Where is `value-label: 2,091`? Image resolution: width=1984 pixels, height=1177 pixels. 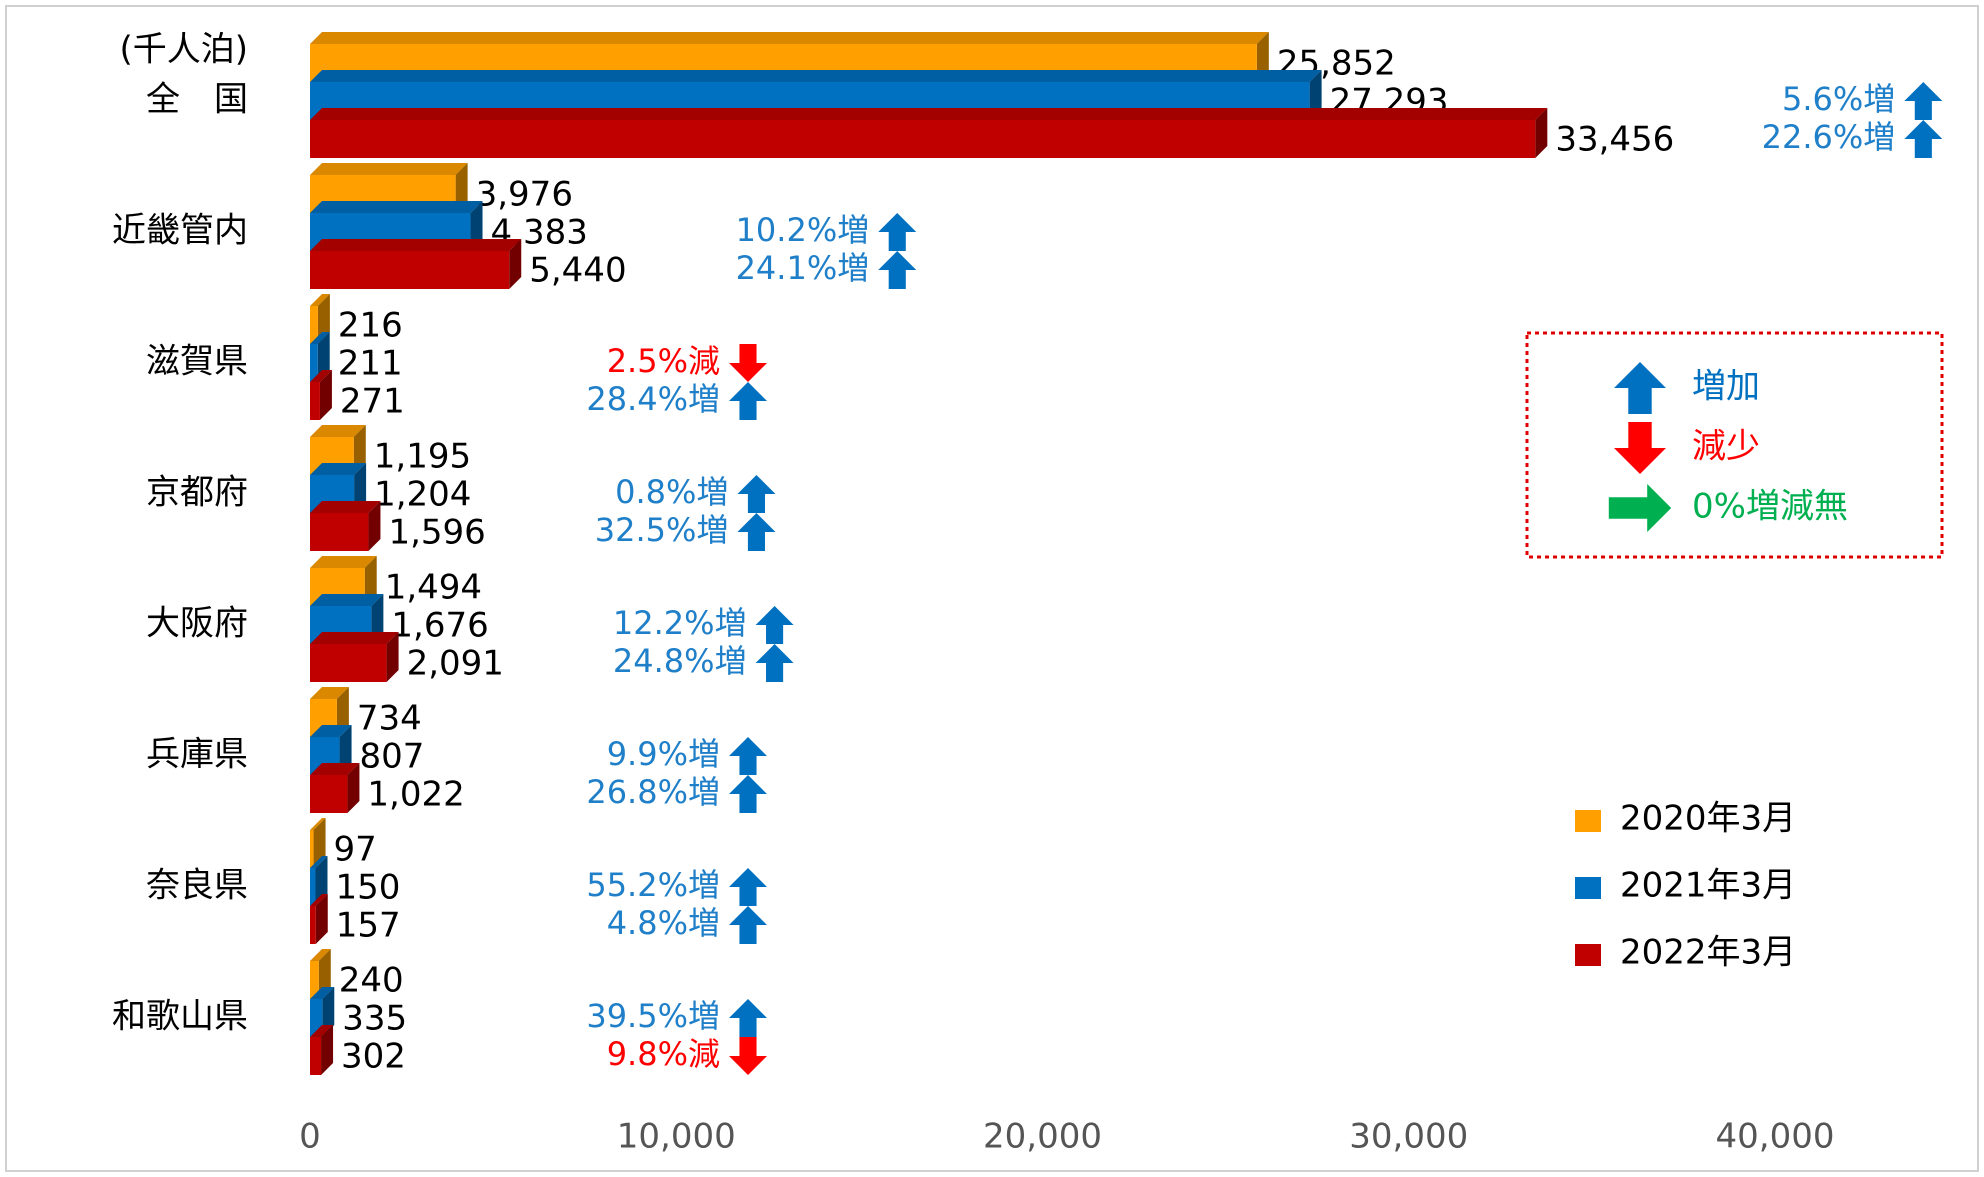 value-label: 2,091 is located at coordinates (455, 664).